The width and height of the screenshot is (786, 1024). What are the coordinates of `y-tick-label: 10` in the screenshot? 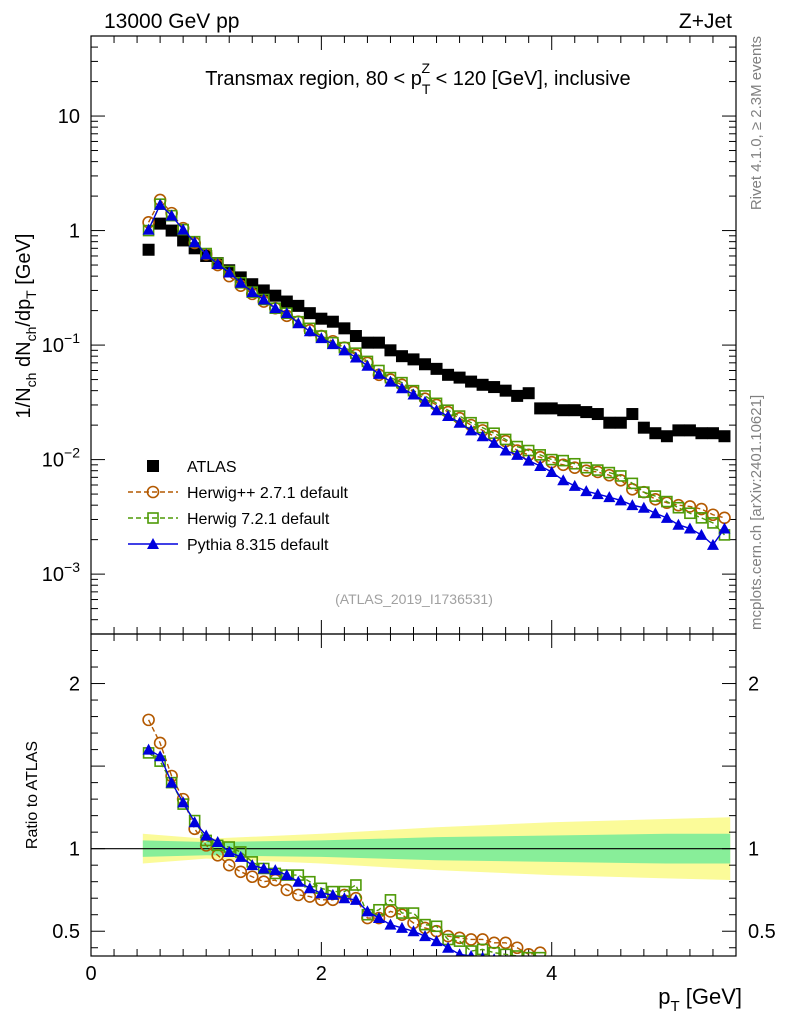 It's located at (69, 117).